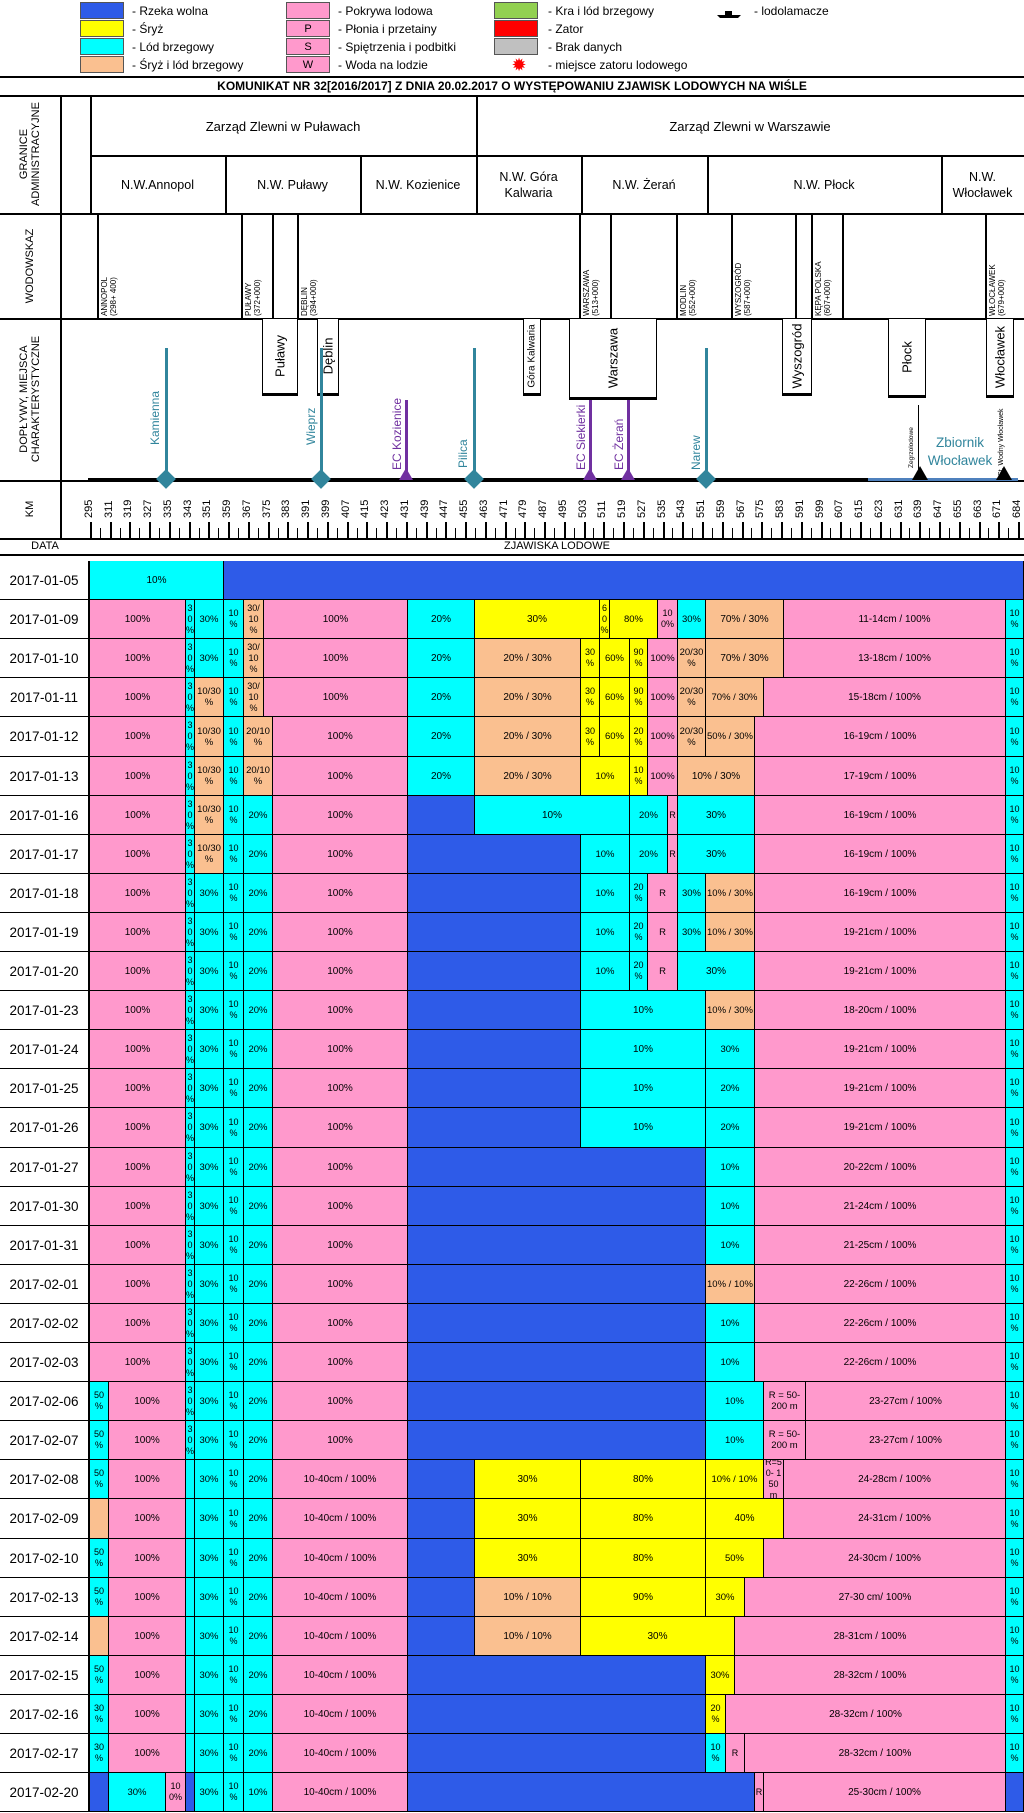  What do you see at coordinates (870, 1675) in the screenshot?
I see `ice-cell: 28-32cm / 100%` at bounding box center [870, 1675].